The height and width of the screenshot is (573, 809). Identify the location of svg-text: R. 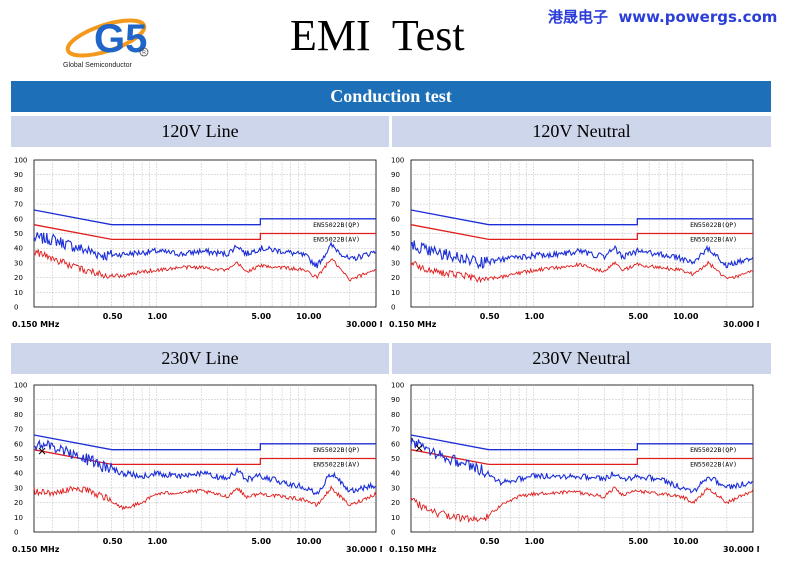
(144, 53).